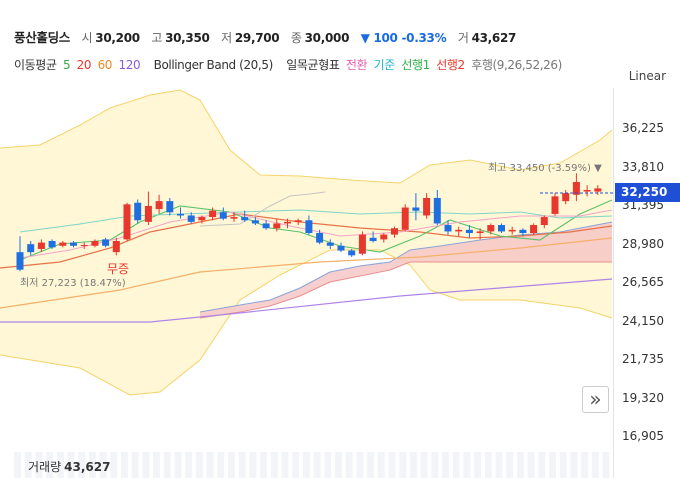 Image resolution: width=680 pixels, height=478 pixels. Describe the element at coordinates (42, 37) in the screenshot. I see `stock-name: 풍산홀딩스` at that location.